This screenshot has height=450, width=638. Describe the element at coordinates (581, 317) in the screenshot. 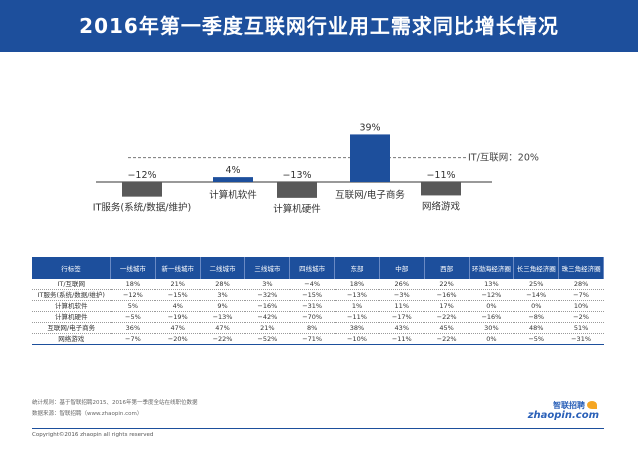

I see `table-cell: −2%` at that location.